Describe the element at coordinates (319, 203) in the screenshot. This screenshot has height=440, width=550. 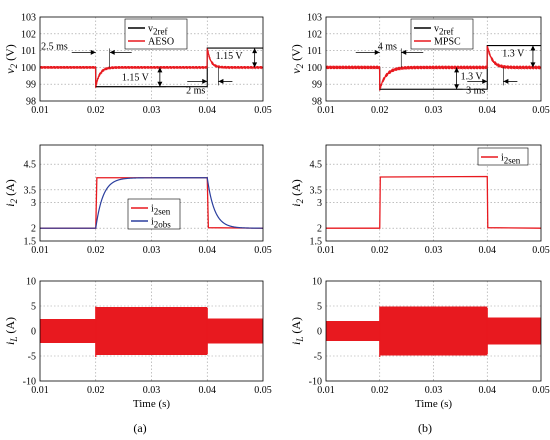
I see `y-tick-label: 3` at that location.